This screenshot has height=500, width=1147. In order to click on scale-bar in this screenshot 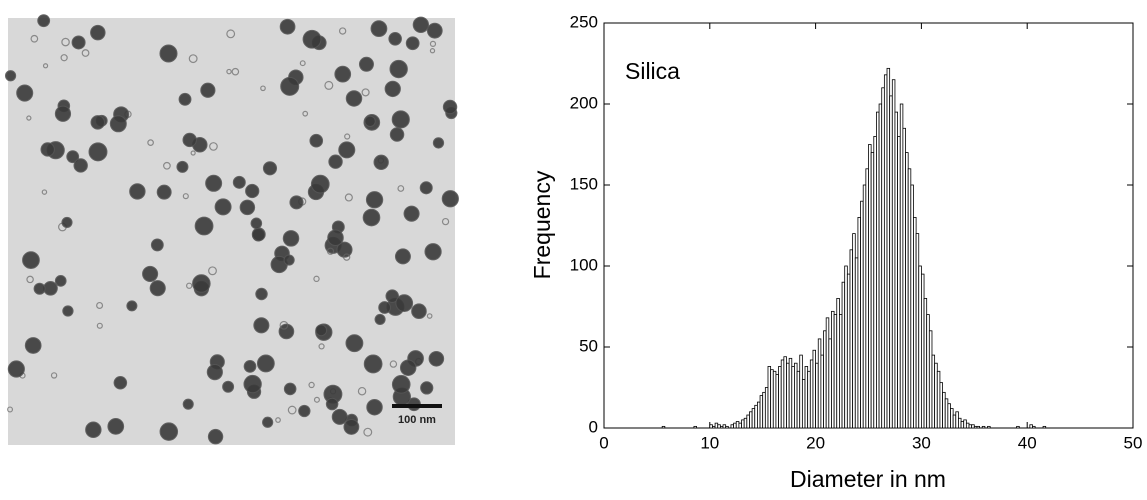, I will do `click(417, 406)`.